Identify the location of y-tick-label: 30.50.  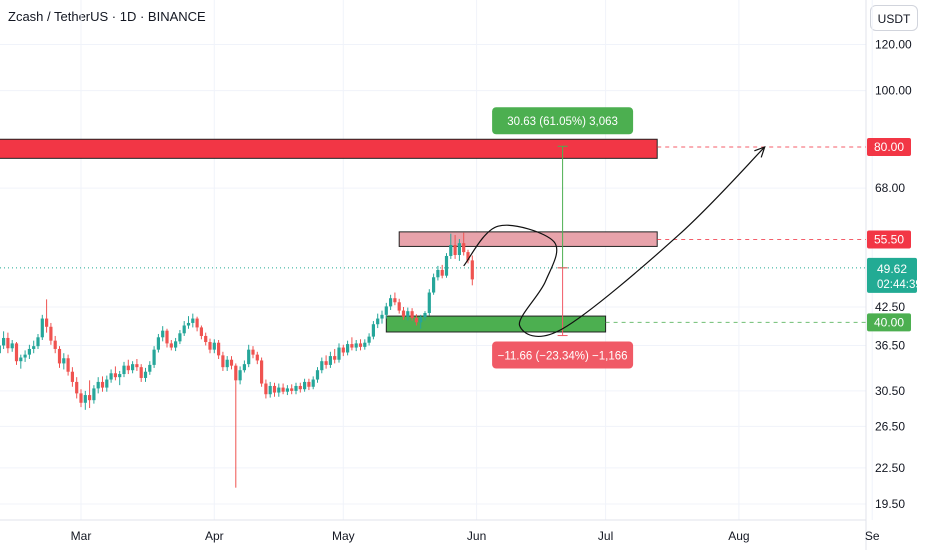
(890, 391).